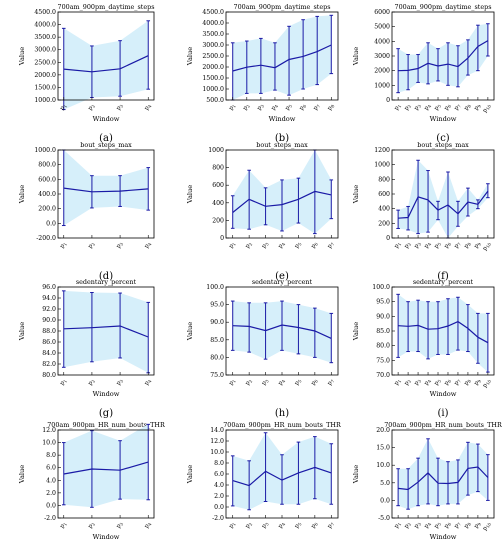 The height and width of the screenshot is (550, 503). Describe the element at coordinates (47, 179) in the screenshot. I see `y-tick-label: 600.0` at that location.